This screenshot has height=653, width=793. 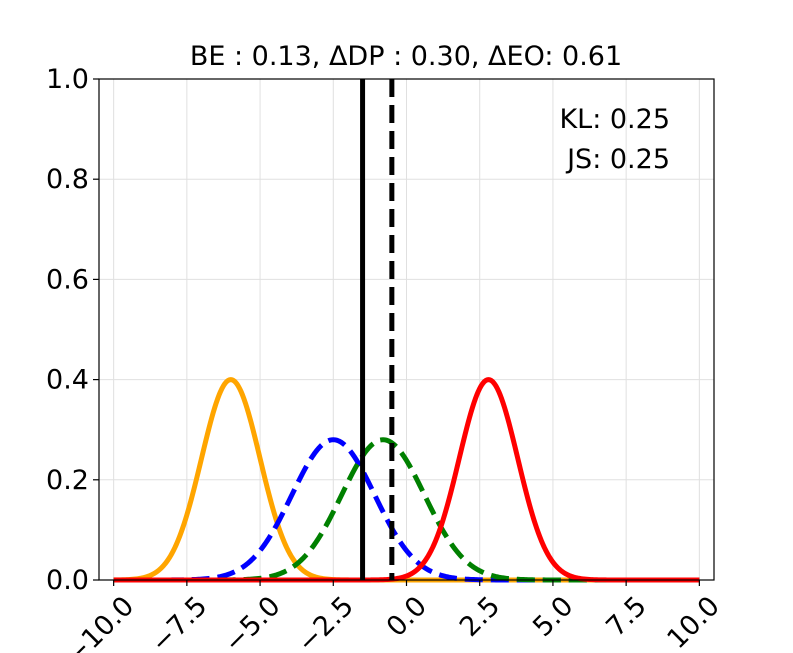 I want to click on x-tick-label-7: 7.5, so click(x=626, y=617).